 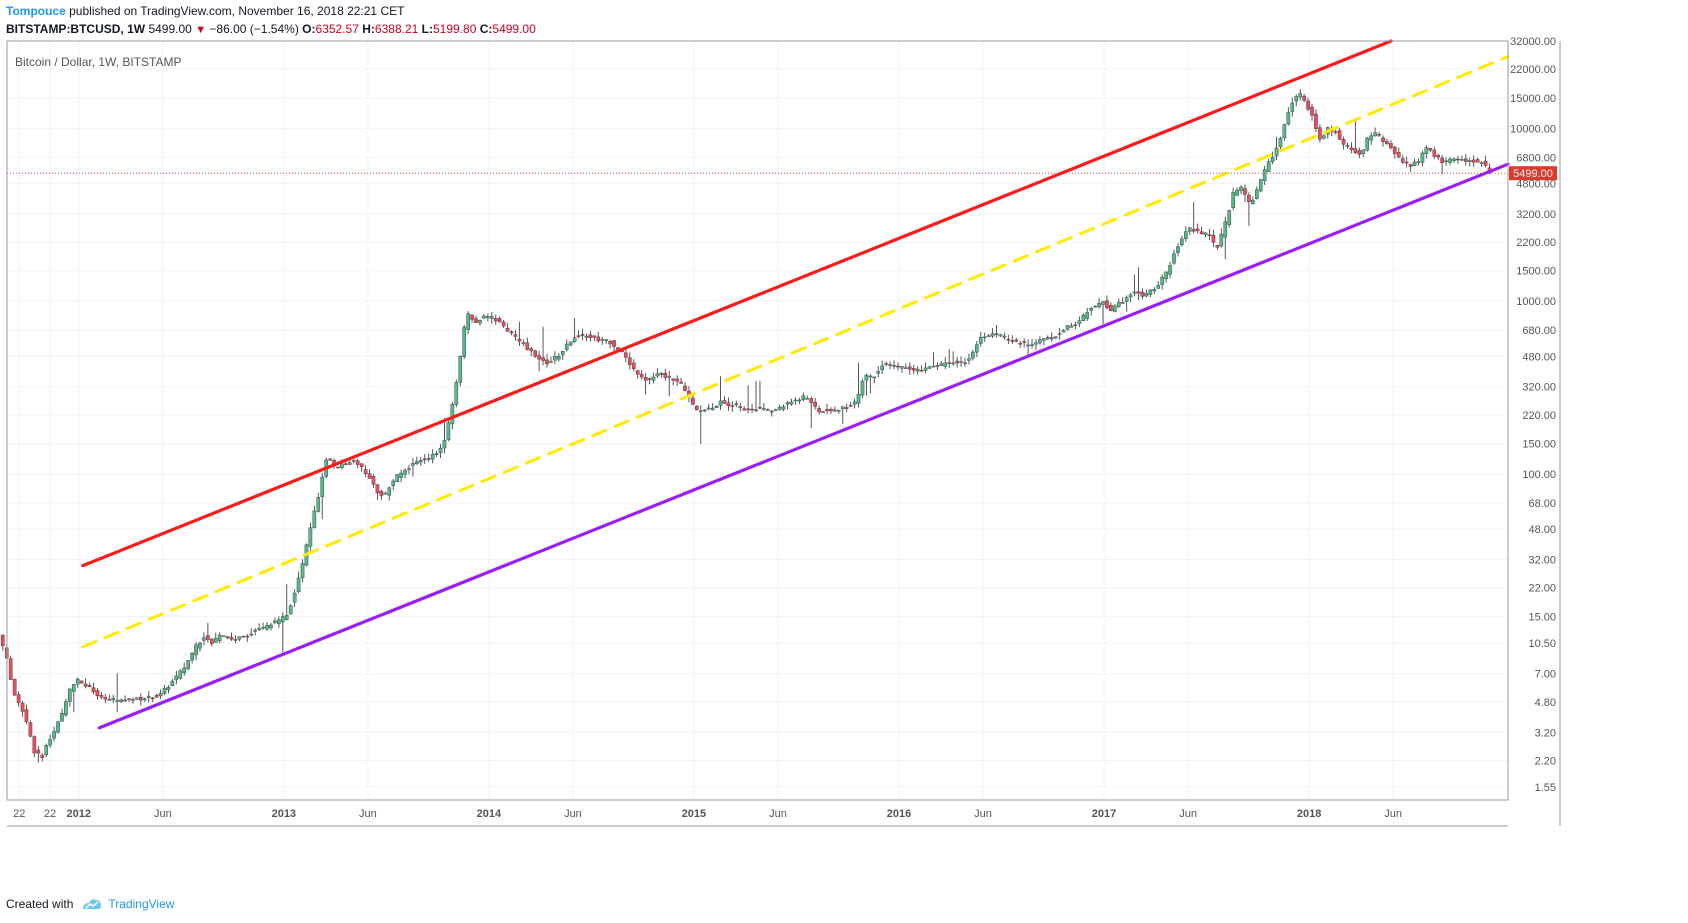 What do you see at coordinates (486, 29) in the screenshot?
I see `close-label: C:` at bounding box center [486, 29].